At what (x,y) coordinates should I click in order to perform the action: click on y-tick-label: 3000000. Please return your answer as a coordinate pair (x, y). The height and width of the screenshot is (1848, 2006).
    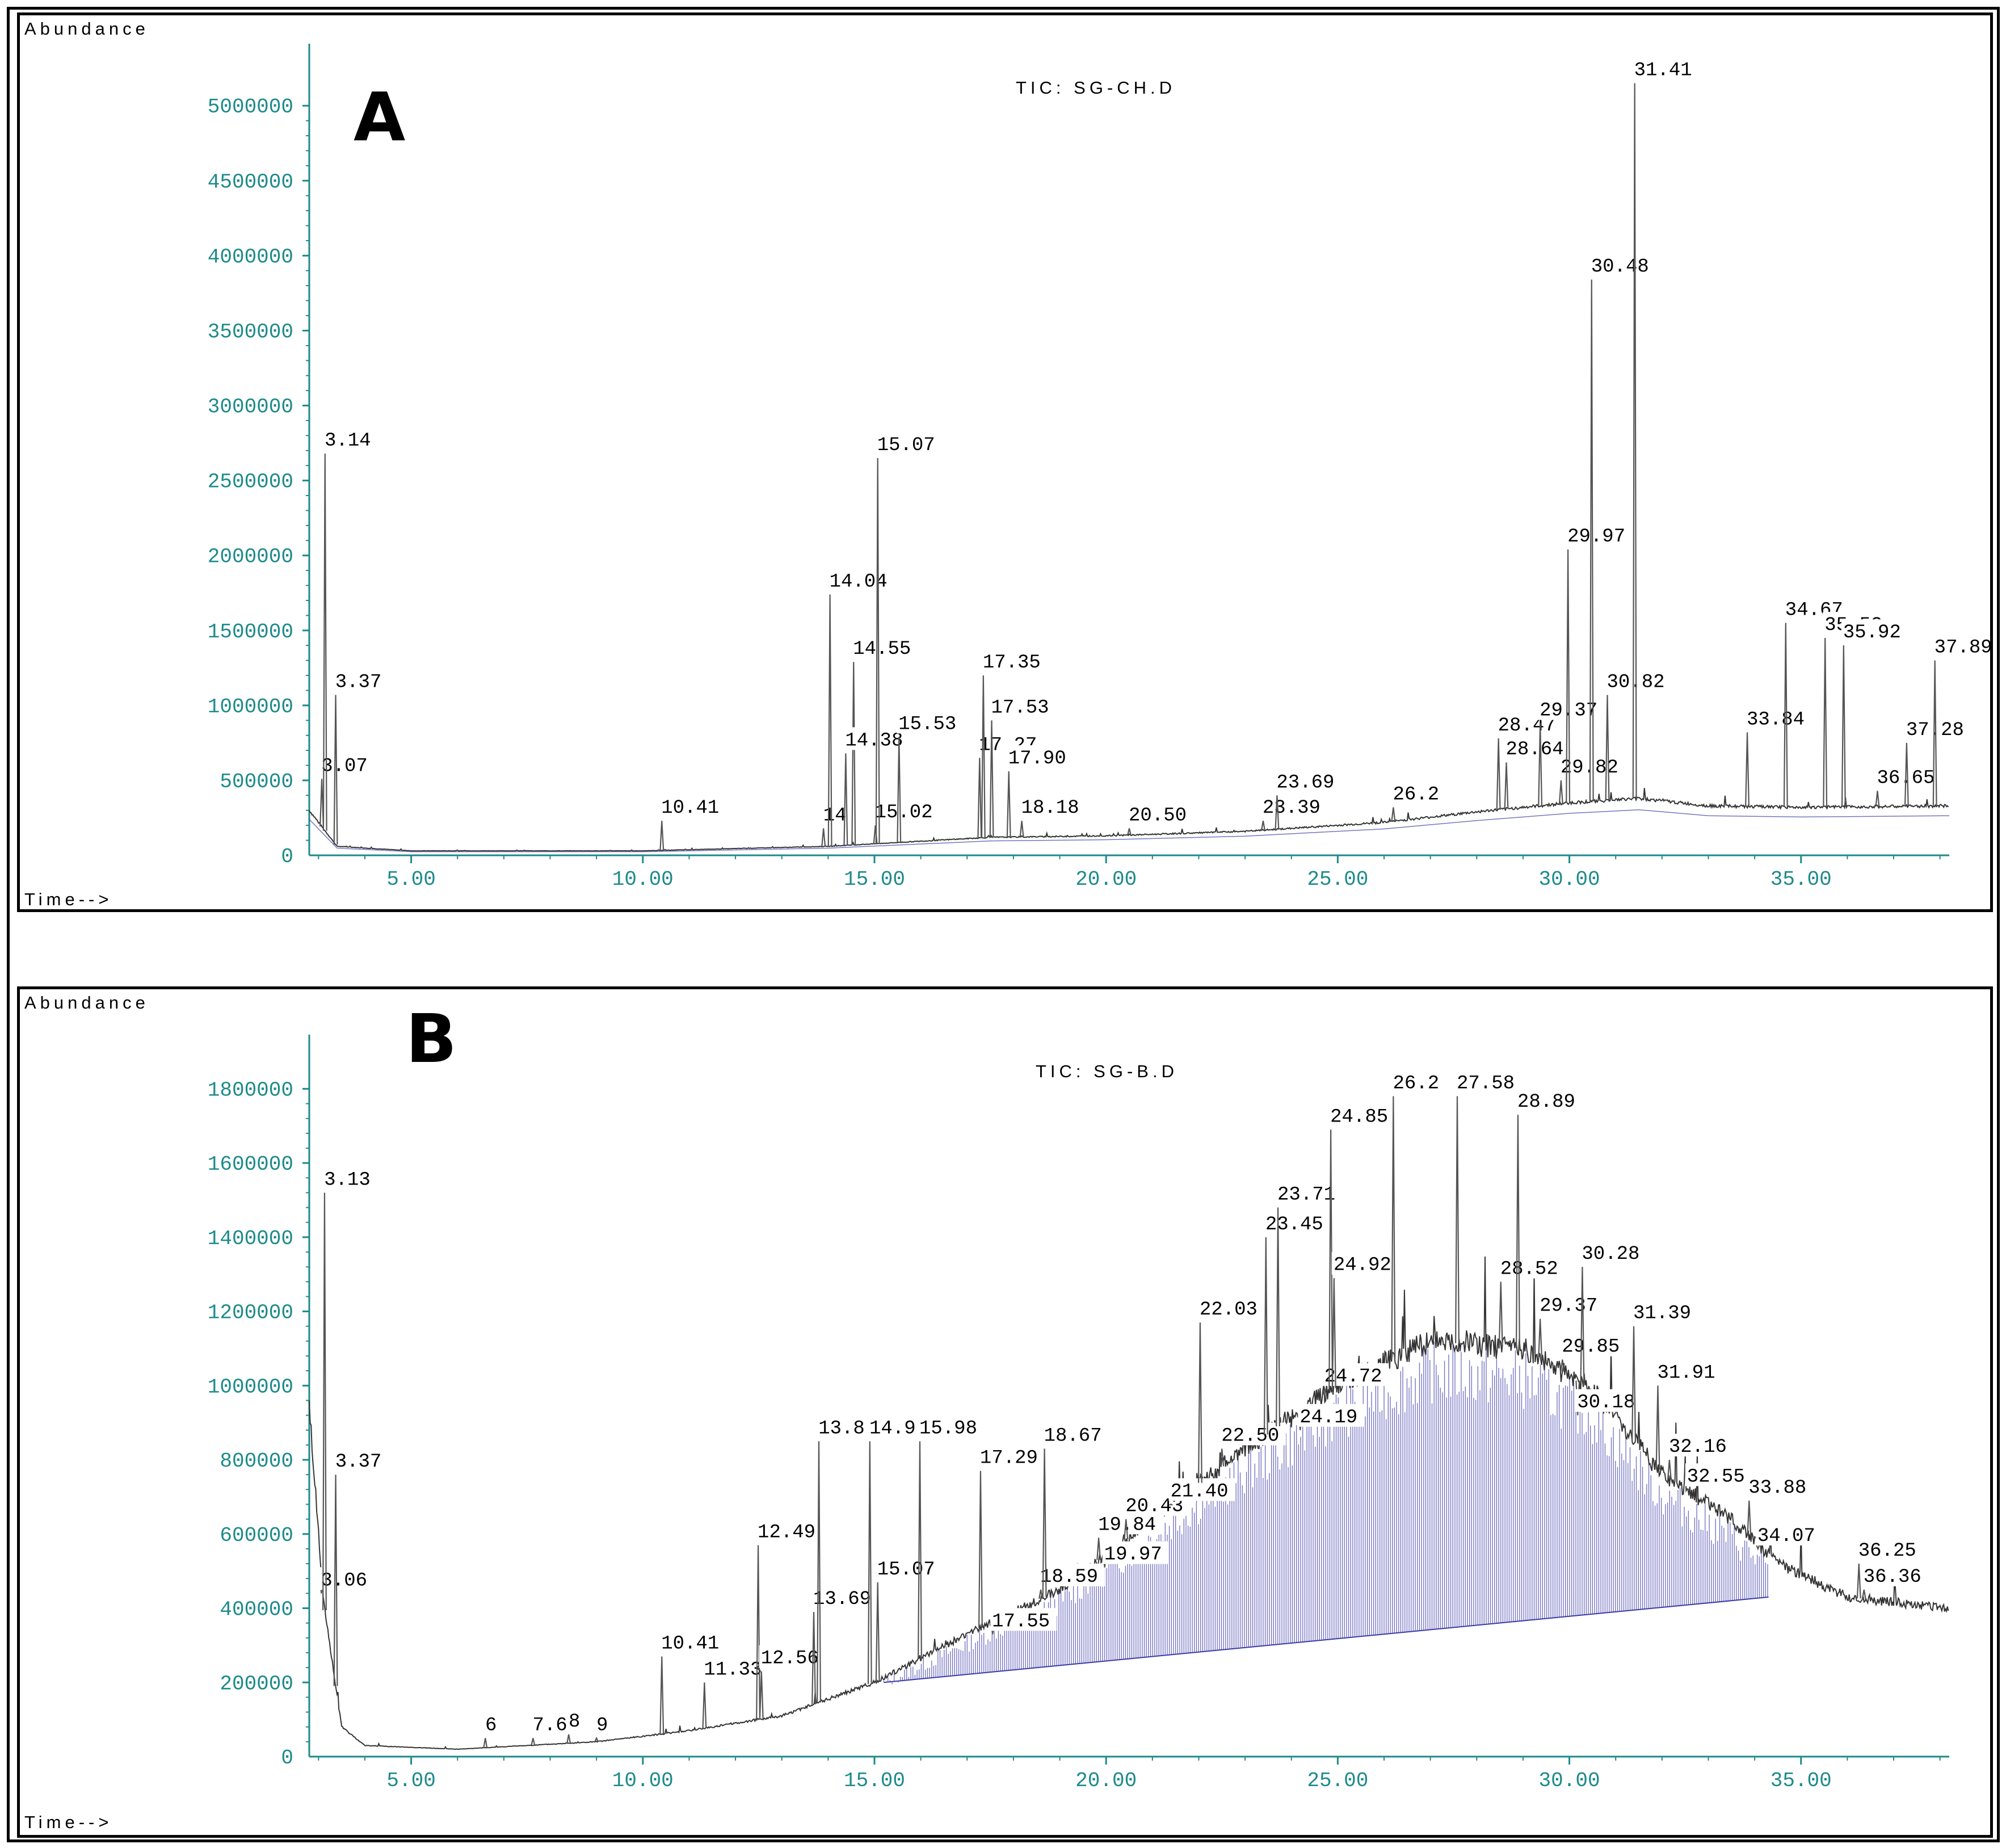
    Looking at the image, I should click on (250, 407).